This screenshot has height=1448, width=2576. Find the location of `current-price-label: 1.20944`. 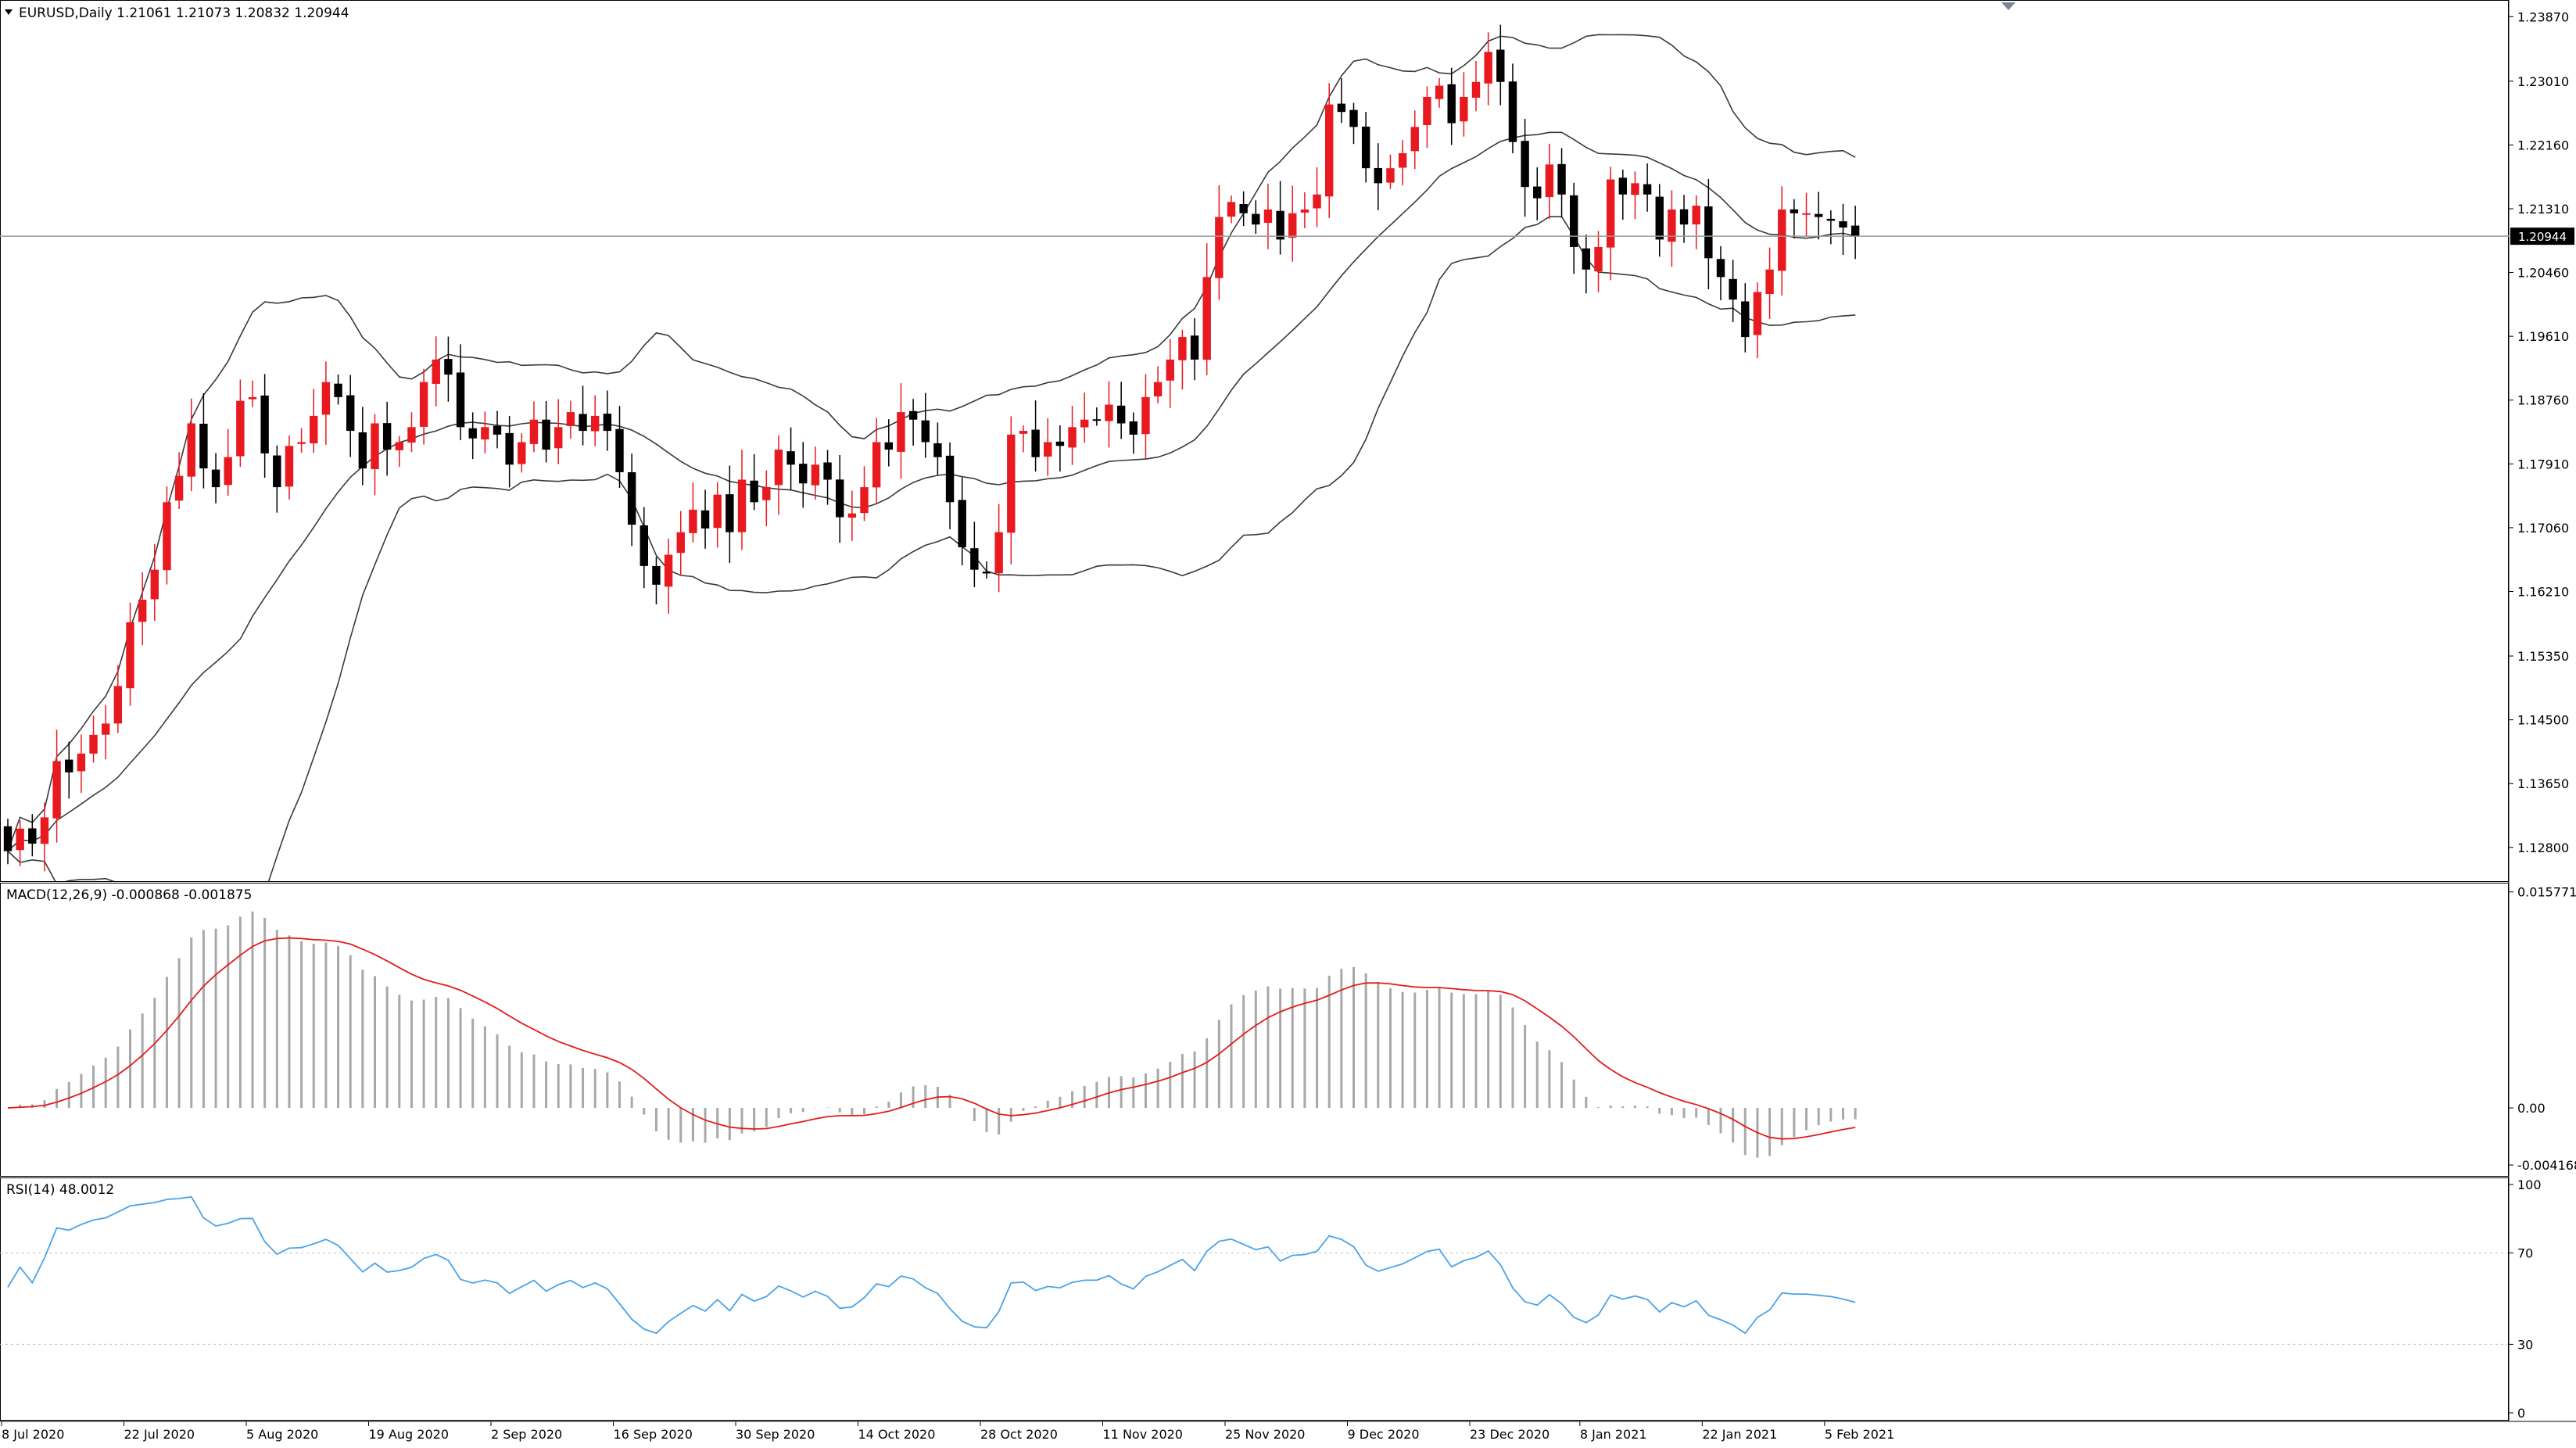

current-price-label: 1.20944 is located at coordinates (2542, 237).